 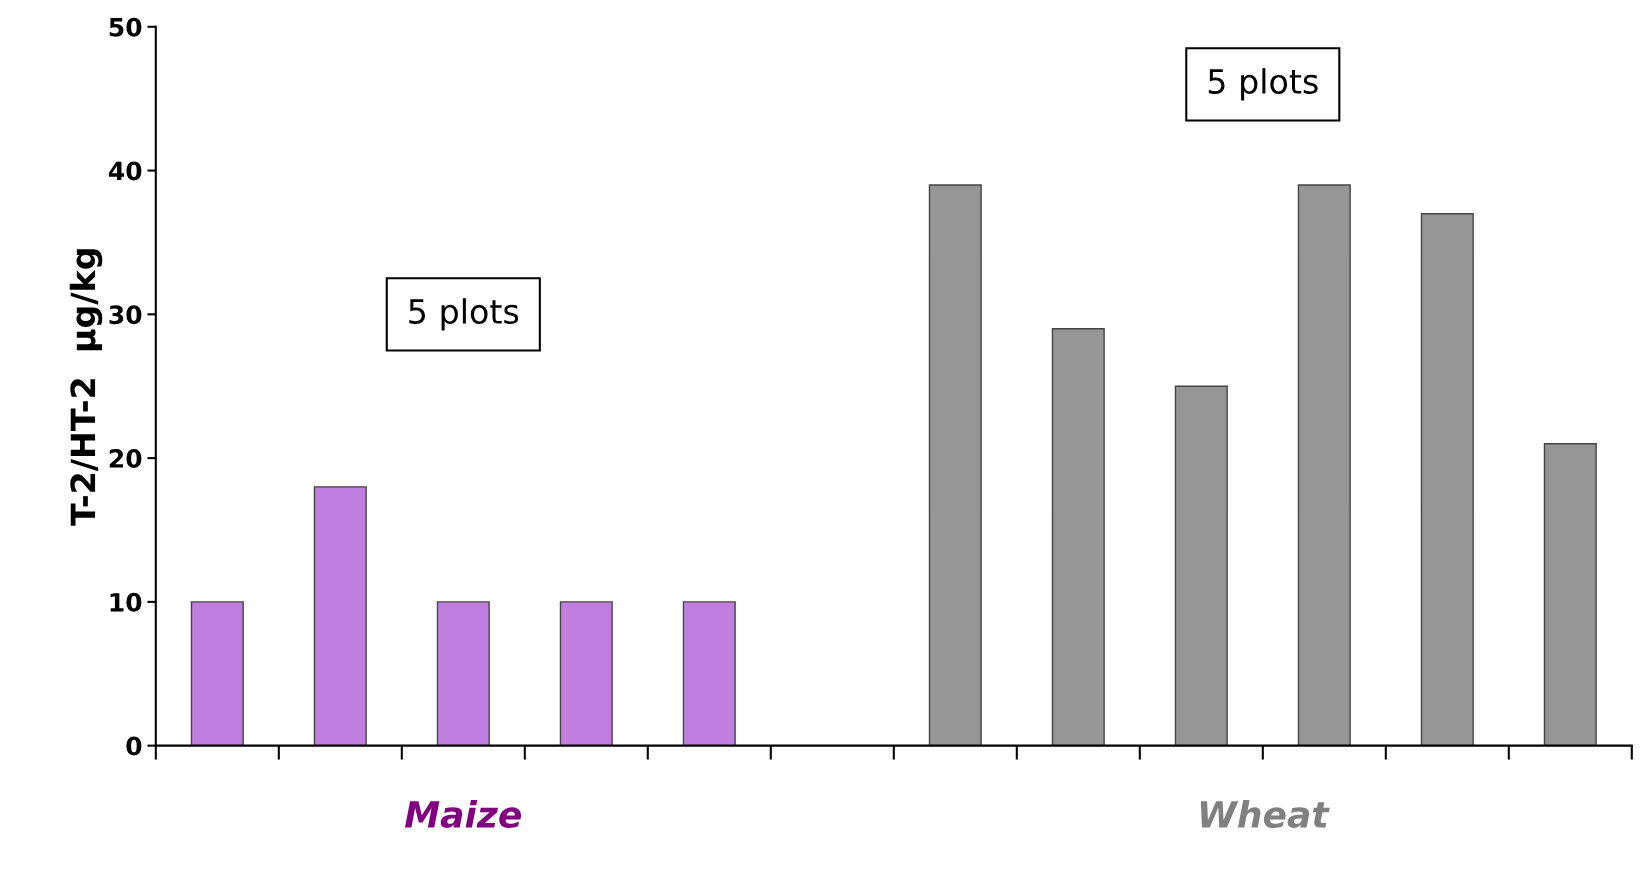 What do you see at coordinates (125, 171) in the screenshot?
I see `y-tick-label: 40` at bounding box center [125, 171].